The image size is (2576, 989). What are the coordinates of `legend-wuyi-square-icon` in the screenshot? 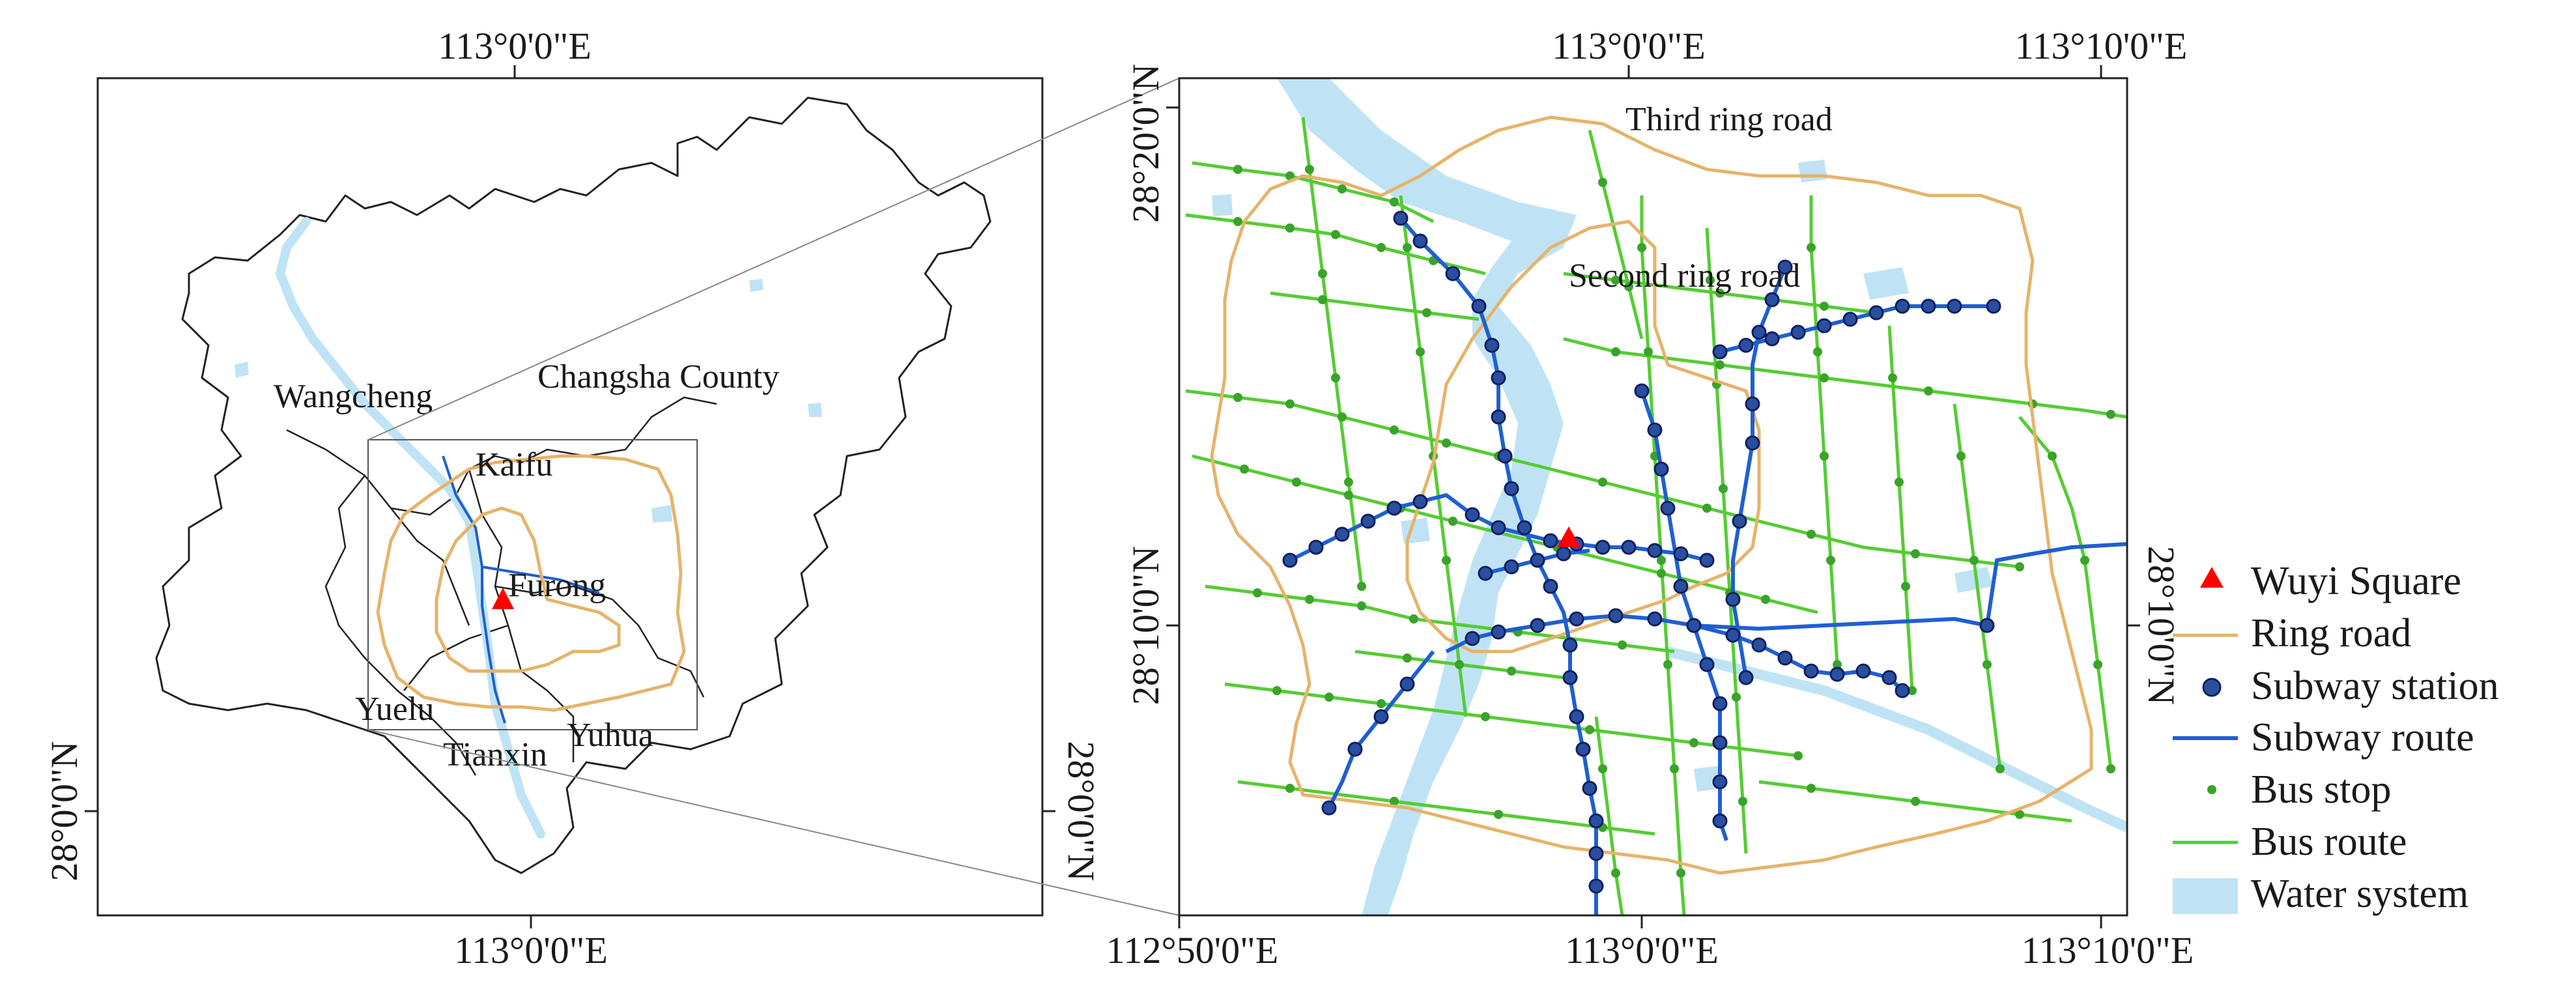 It's located at (2212, 577).